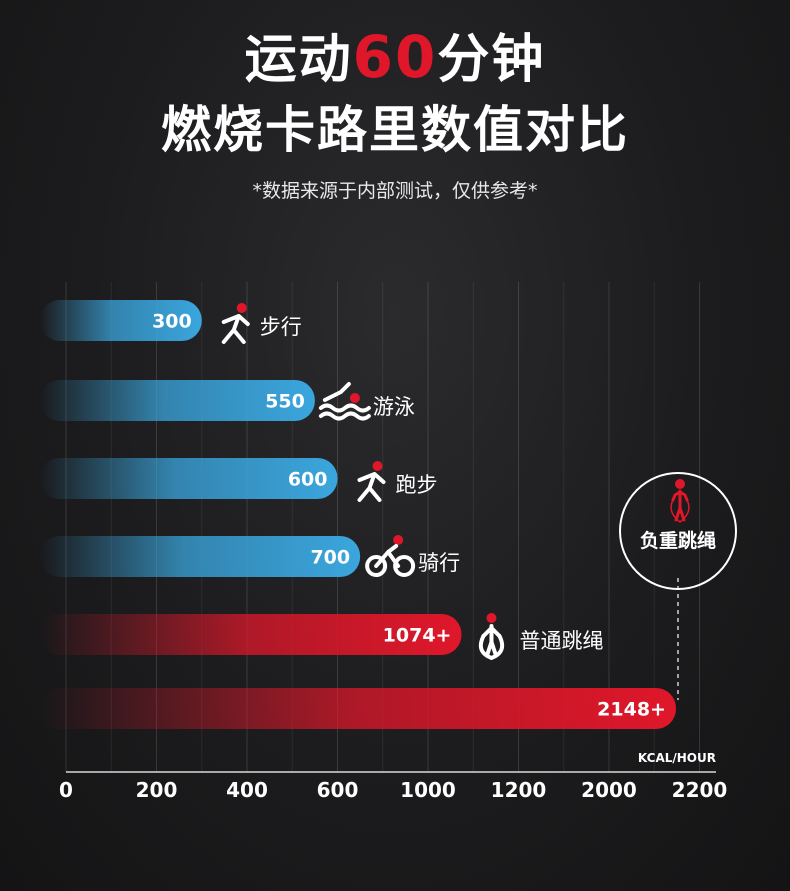 The width and height of the screenshot is (790, 891). I want to click on title-highlight-number: 60, so click(395, 57).